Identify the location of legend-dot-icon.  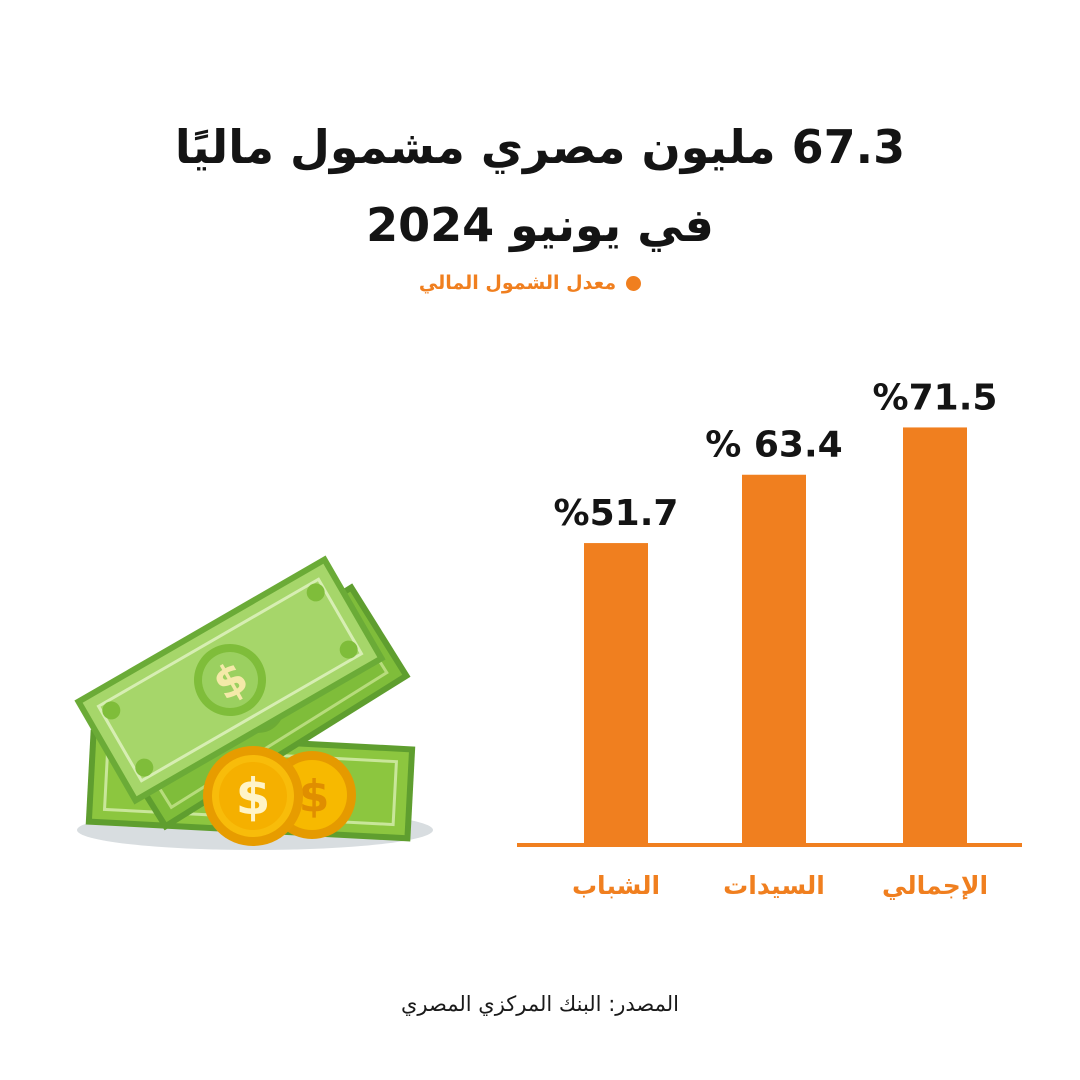
(634, 283).